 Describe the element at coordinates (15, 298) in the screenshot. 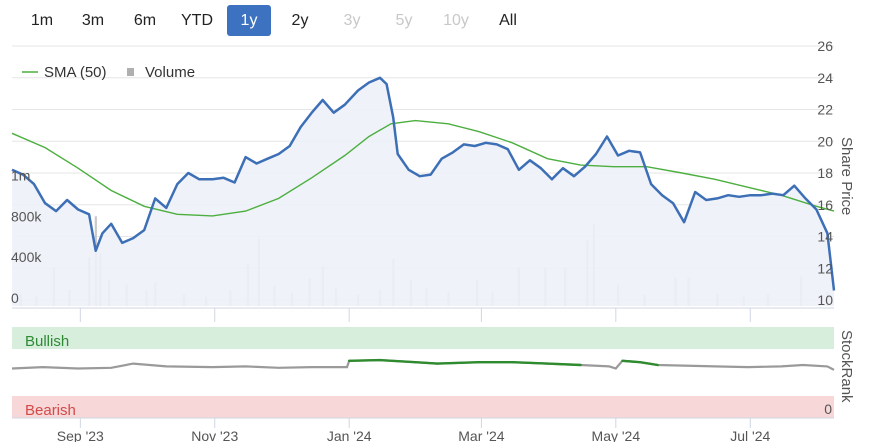

I see `volume-tick-label: 0` at that location.